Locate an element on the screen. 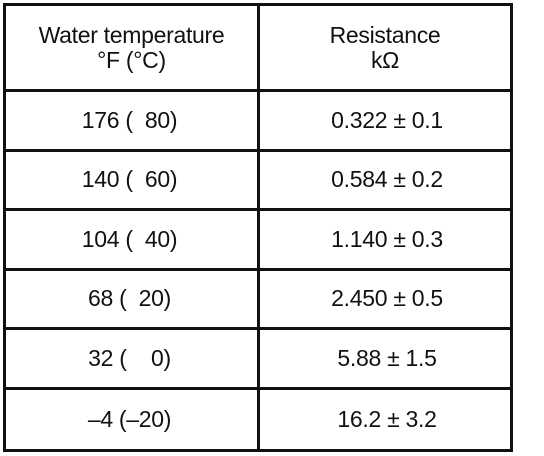 The image size is (544, 456). table-cell-resistance: 2.450 ± 0.5 is located at coordinates (385, 300).